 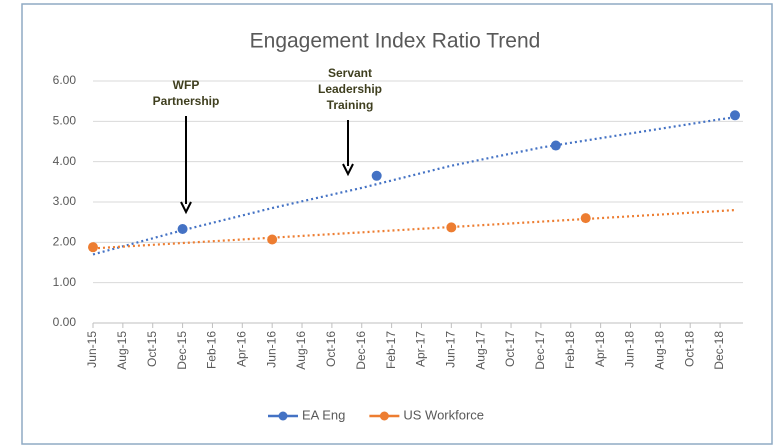 I want to click on x-tick-label: Oct-17, so click(x=510, y=349).